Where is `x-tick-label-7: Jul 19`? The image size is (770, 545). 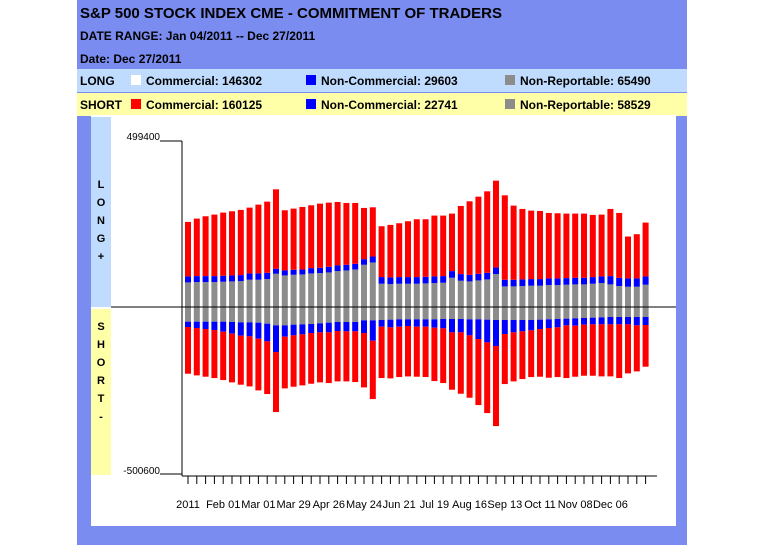 x-tick-label-7: Jul 19 is located at coordinates (434, 505).